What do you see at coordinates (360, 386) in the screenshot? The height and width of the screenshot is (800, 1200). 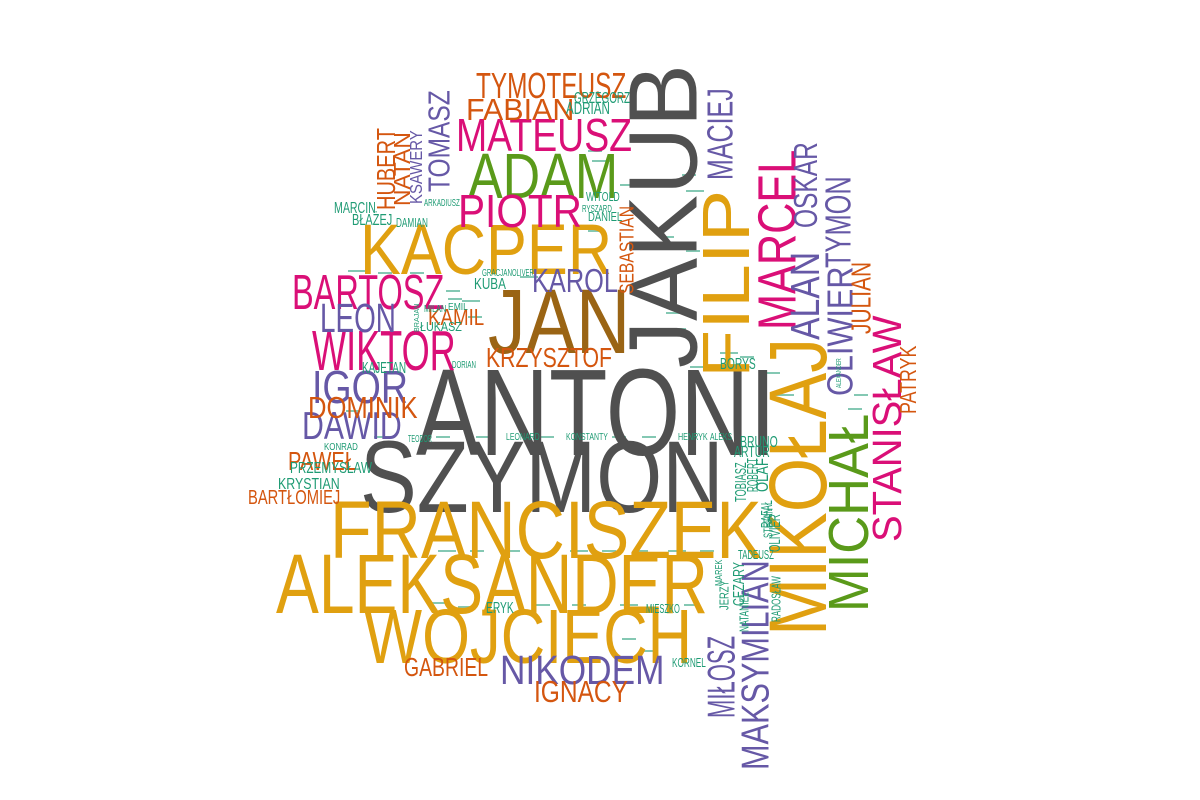 I see `word-igor: IGOR` at bounding box center [360, 386].